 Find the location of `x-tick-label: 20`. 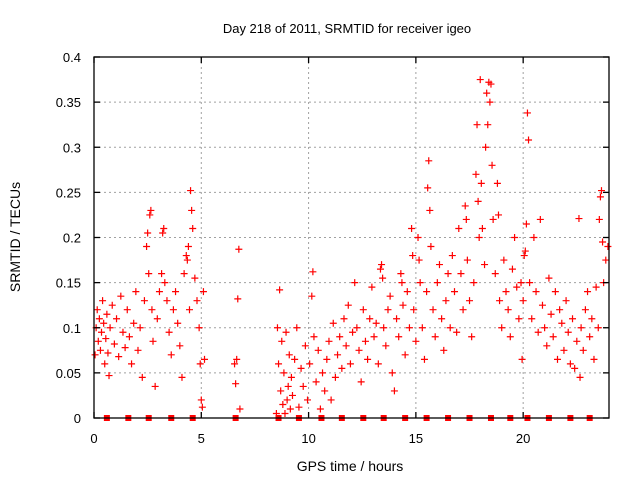

x-tick-label: 20 is located at coordinates (523, 438).